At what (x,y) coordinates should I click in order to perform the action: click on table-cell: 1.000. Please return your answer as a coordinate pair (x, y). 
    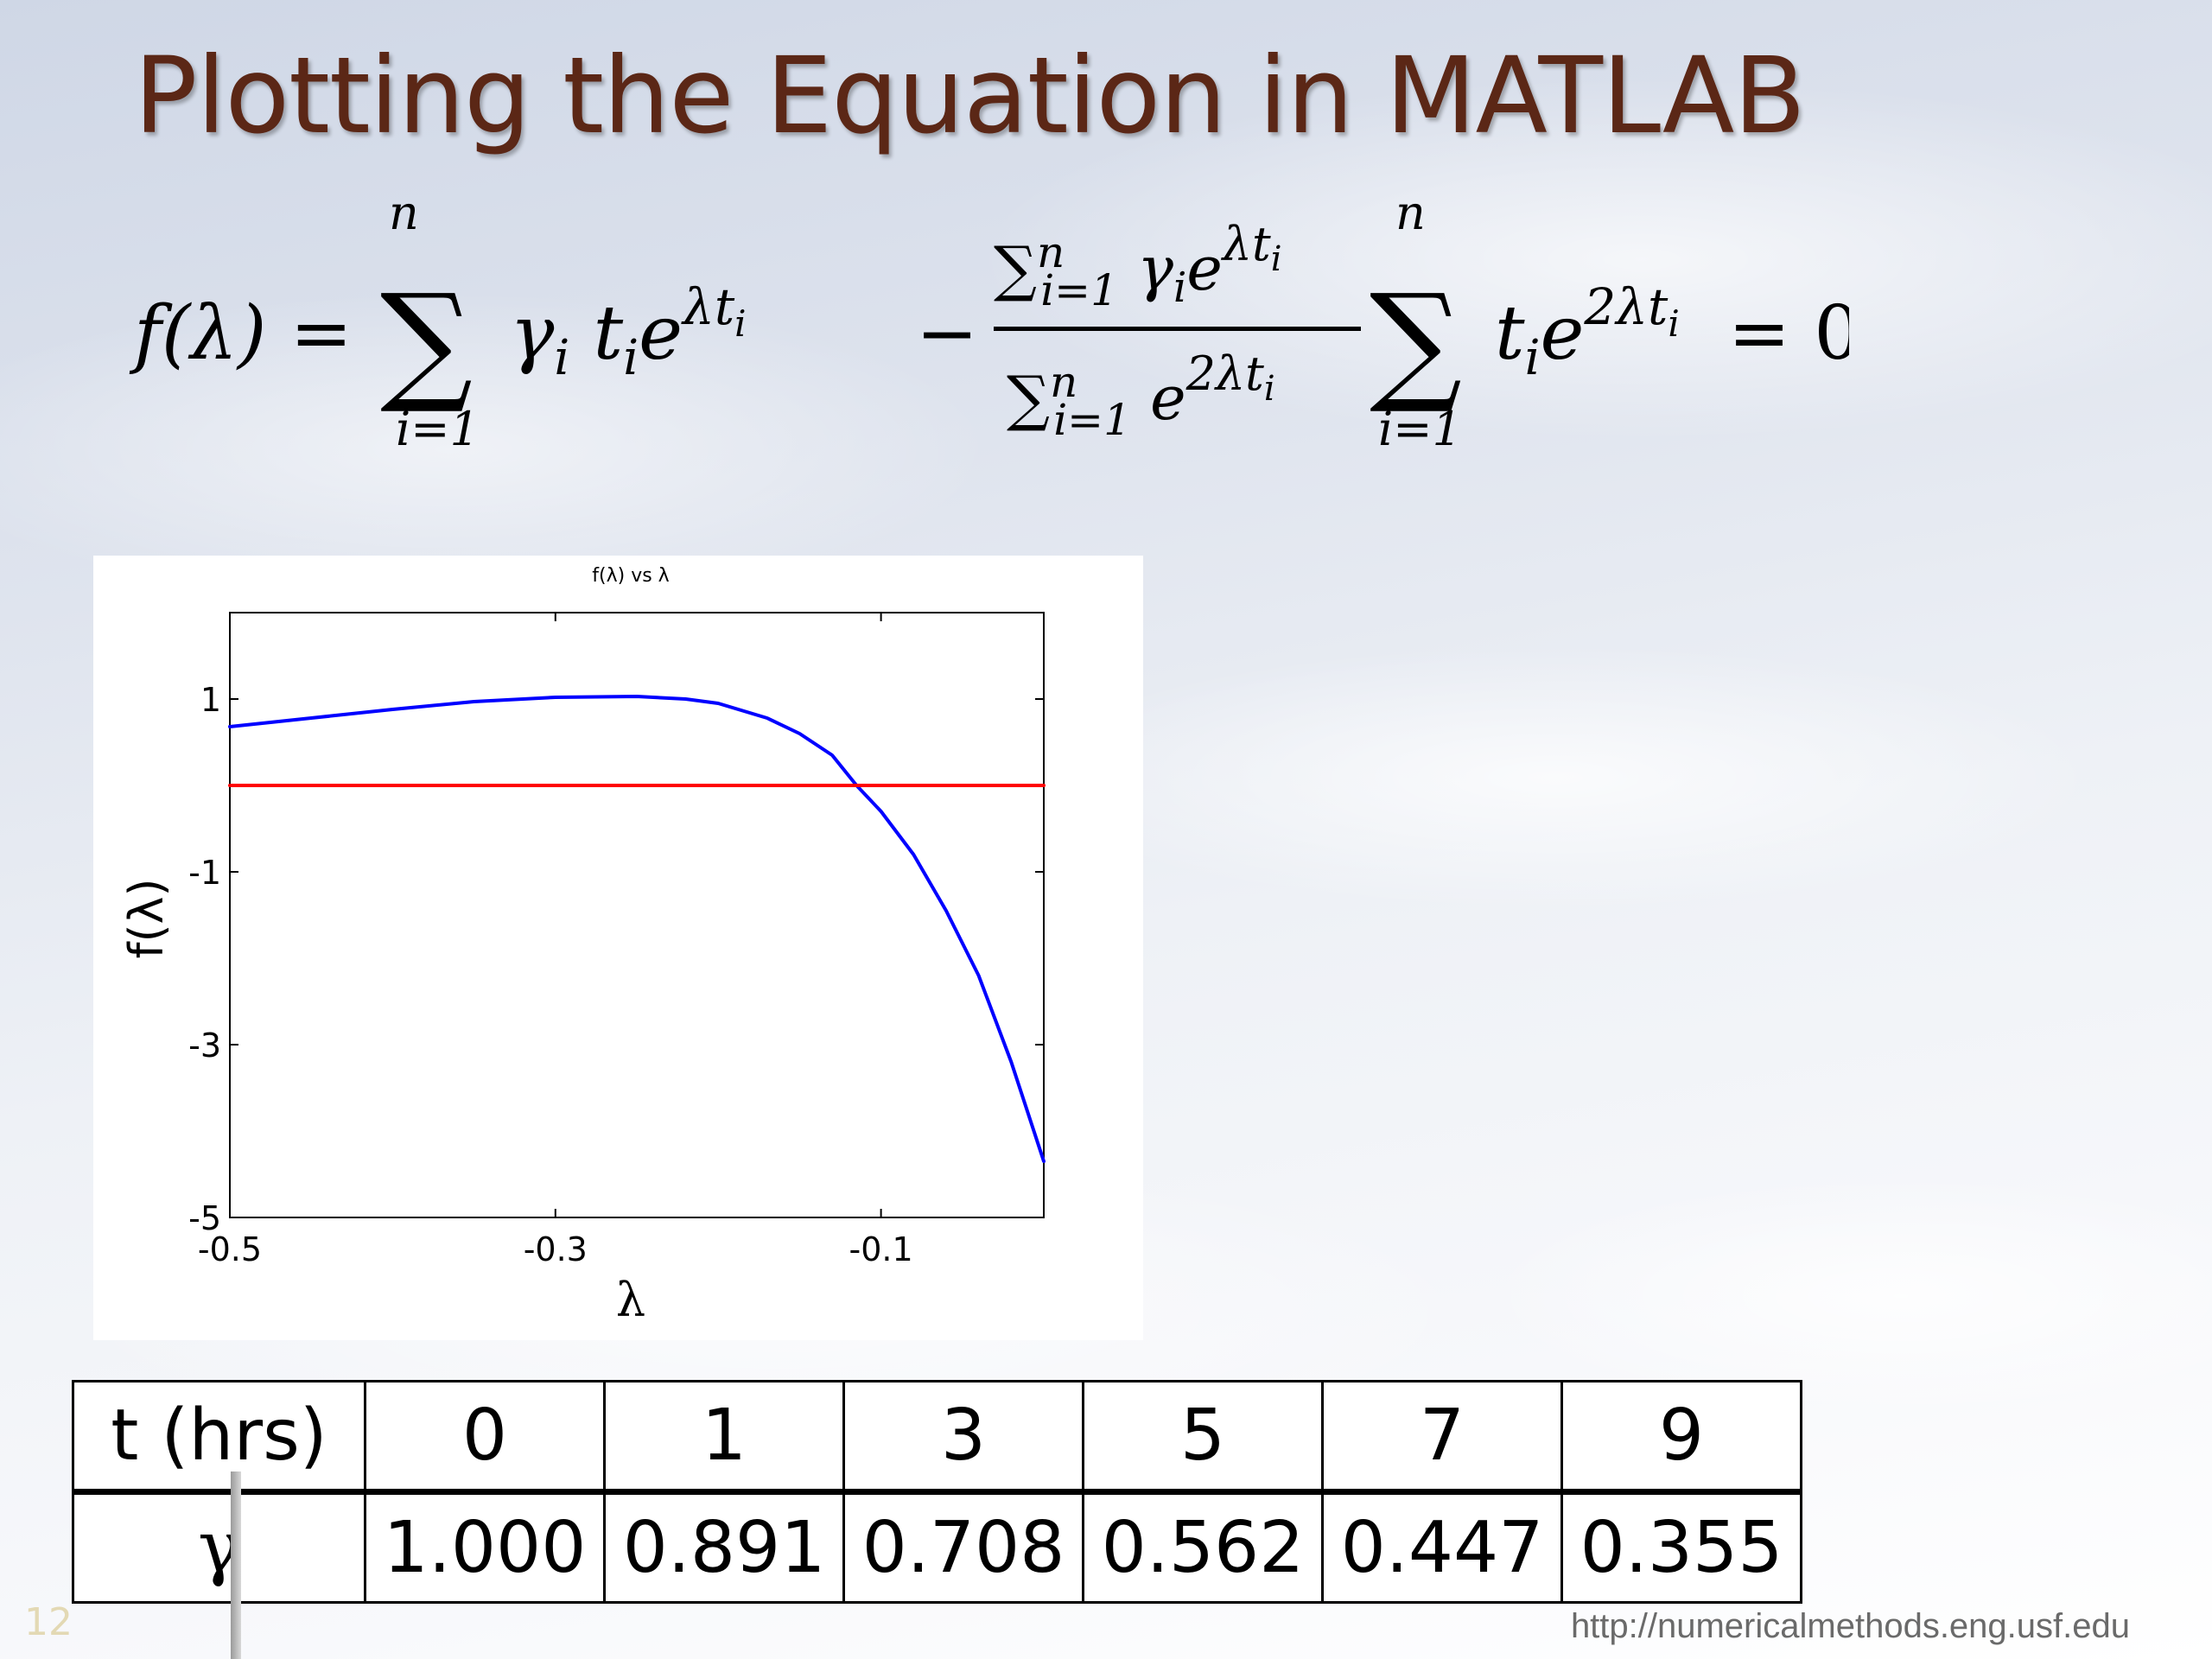
    Looking at the image, I should click on (485, 1547).